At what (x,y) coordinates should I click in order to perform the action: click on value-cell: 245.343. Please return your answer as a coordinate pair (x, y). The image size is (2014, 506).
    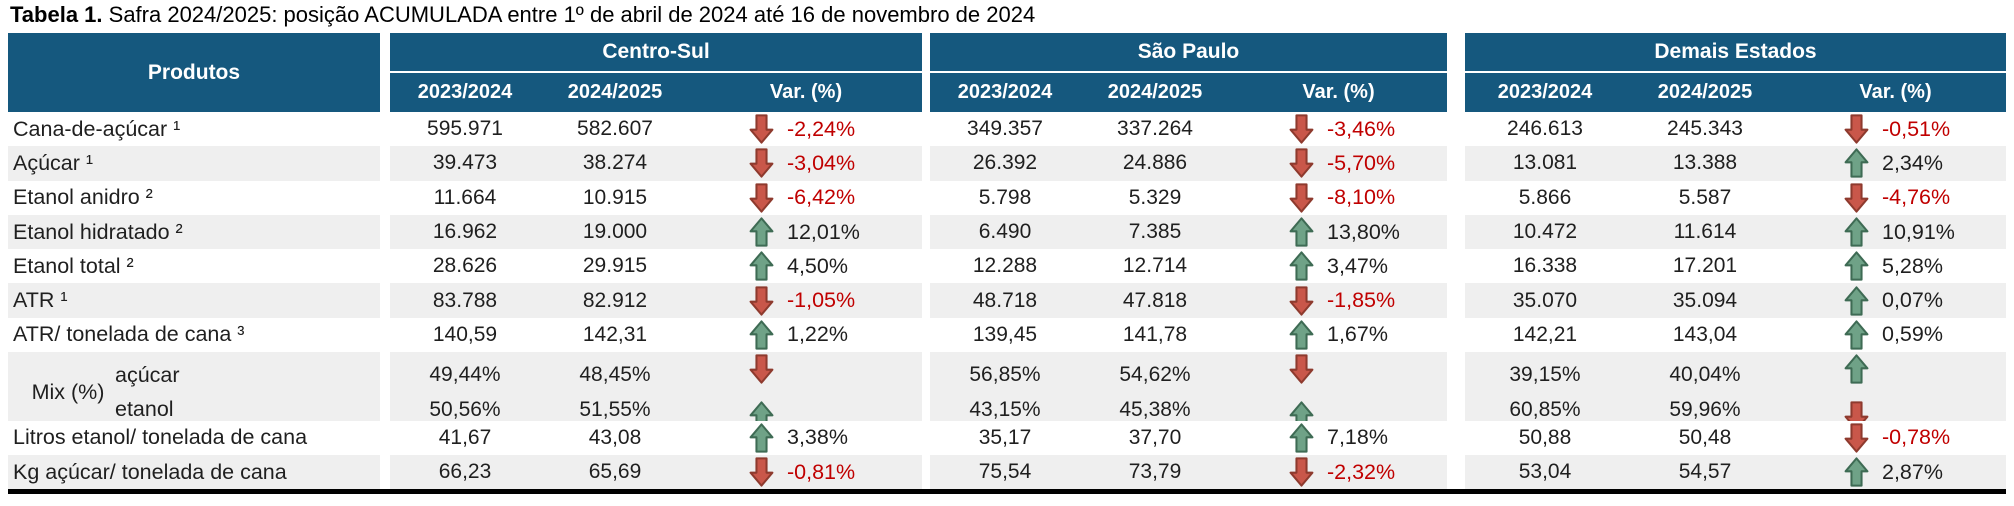
    Looking at the image, I should click on (1705, 129).